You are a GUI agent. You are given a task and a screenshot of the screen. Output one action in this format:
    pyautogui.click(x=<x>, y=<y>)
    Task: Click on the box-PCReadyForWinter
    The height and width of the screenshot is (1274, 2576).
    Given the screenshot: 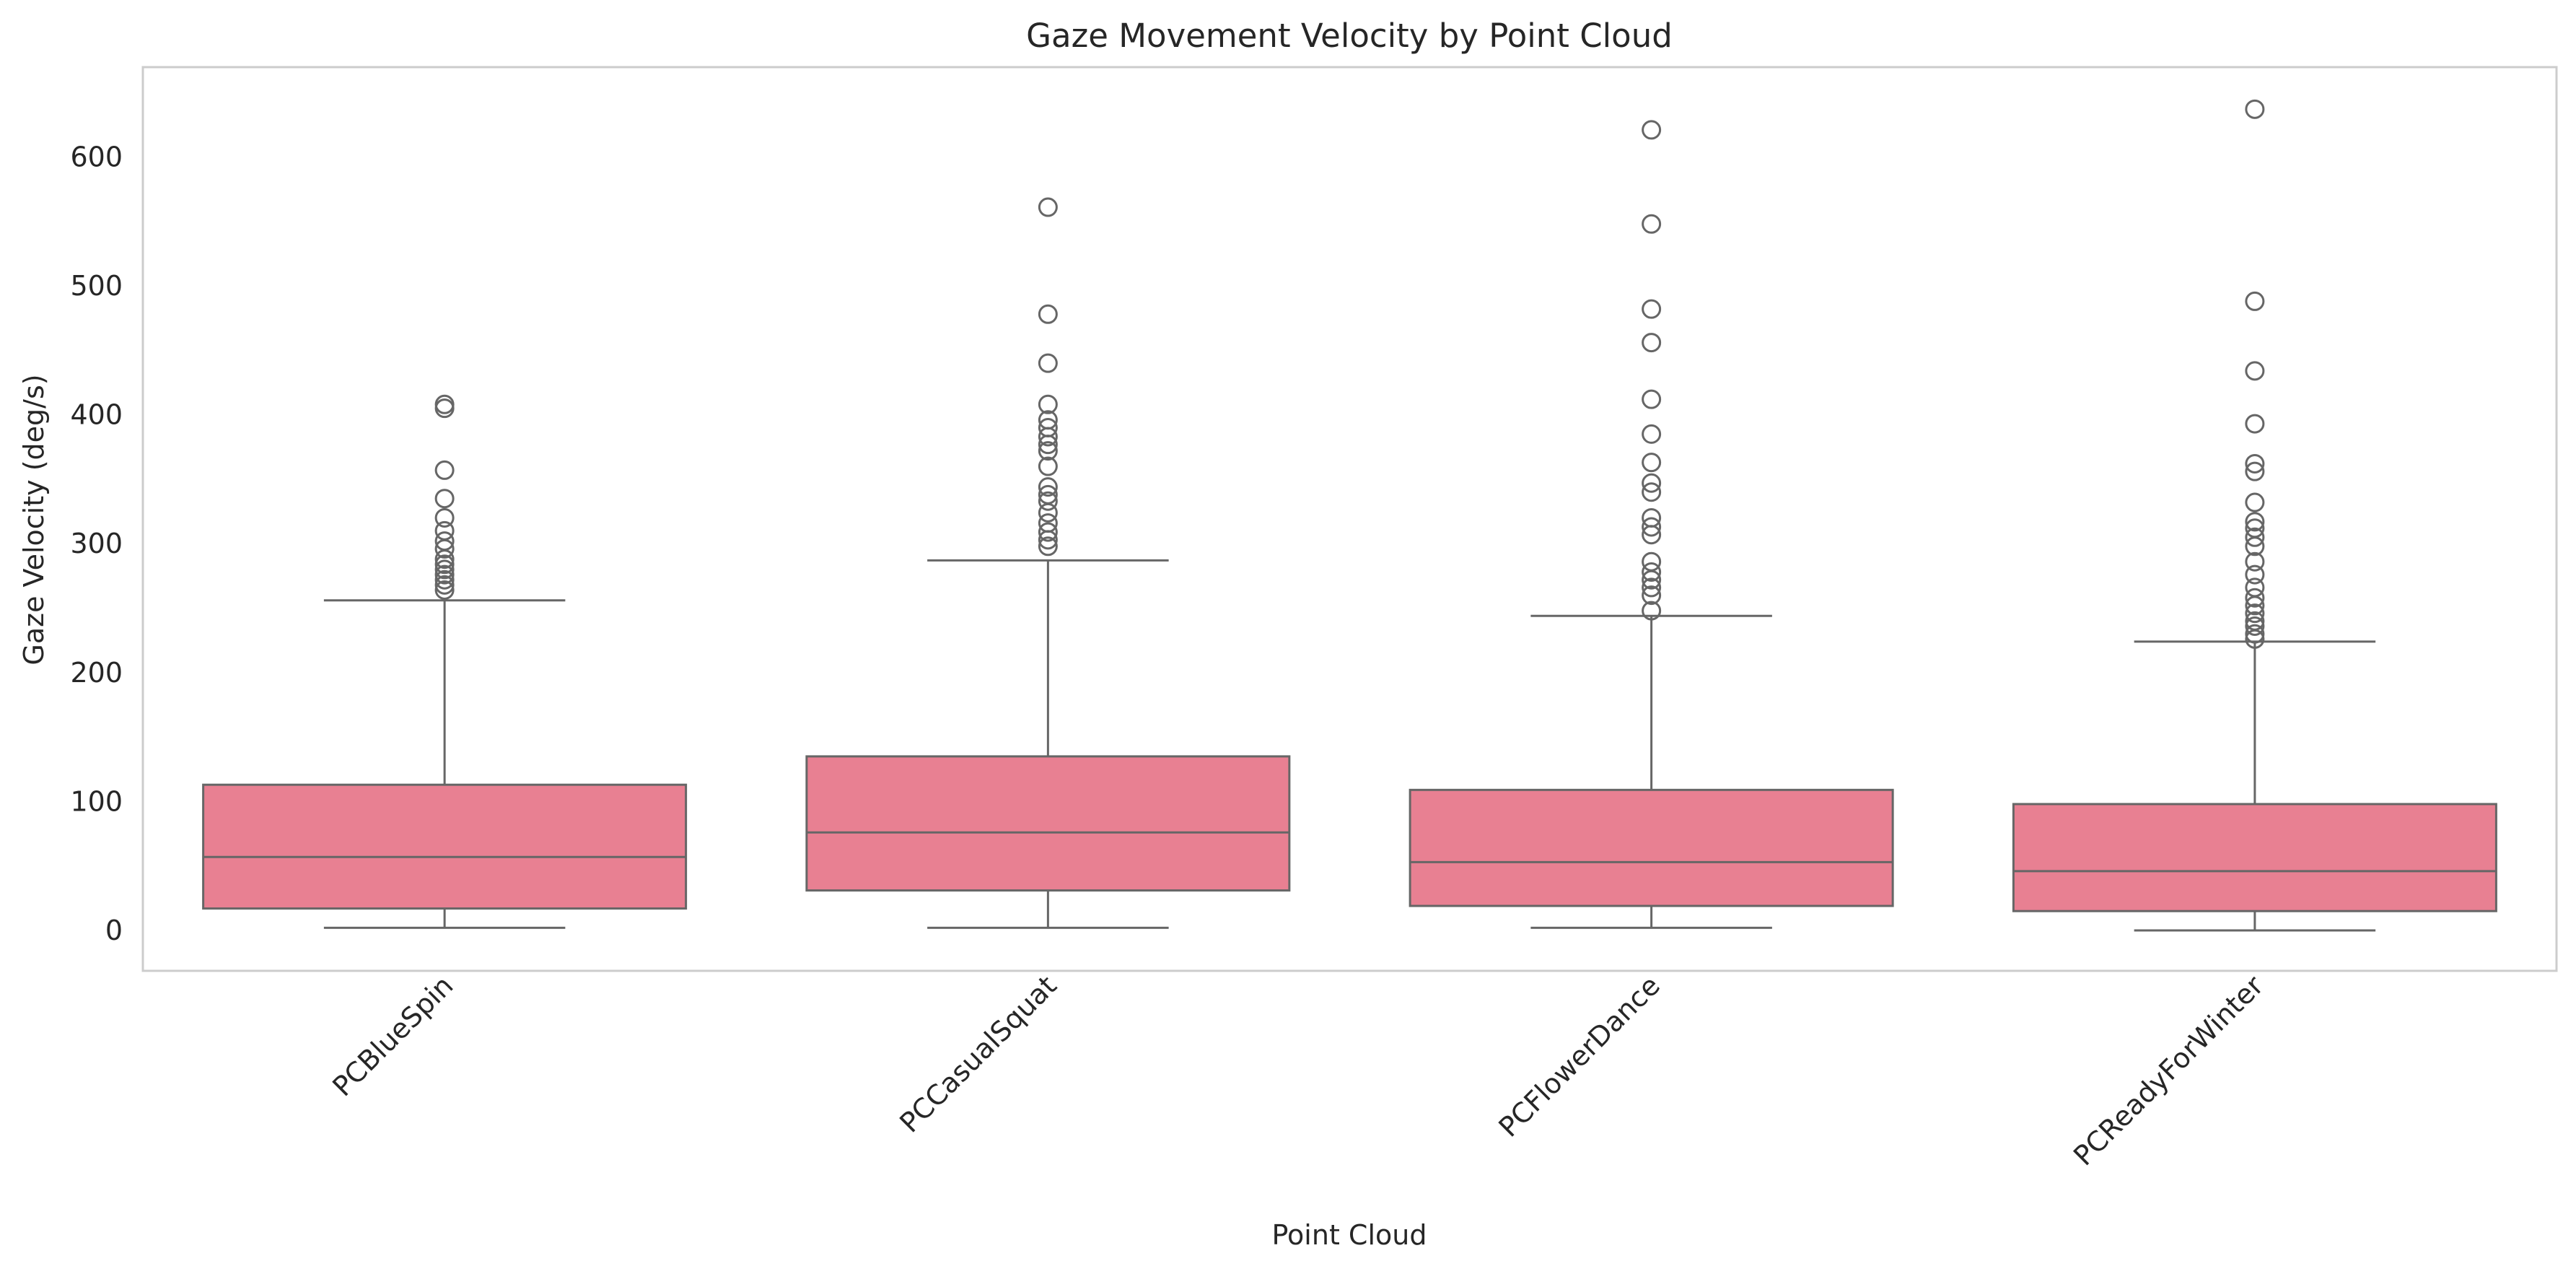 What is the action you would take?
    pyautogui.click(x=2254, y=515)
    